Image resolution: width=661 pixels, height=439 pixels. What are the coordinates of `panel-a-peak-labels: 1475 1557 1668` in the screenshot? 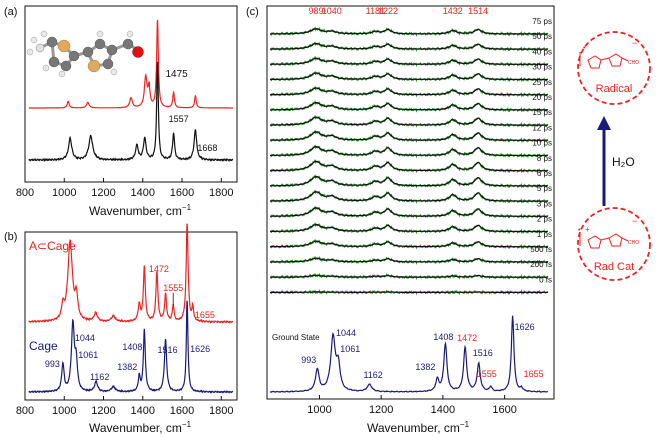 It's located at (192, 111).